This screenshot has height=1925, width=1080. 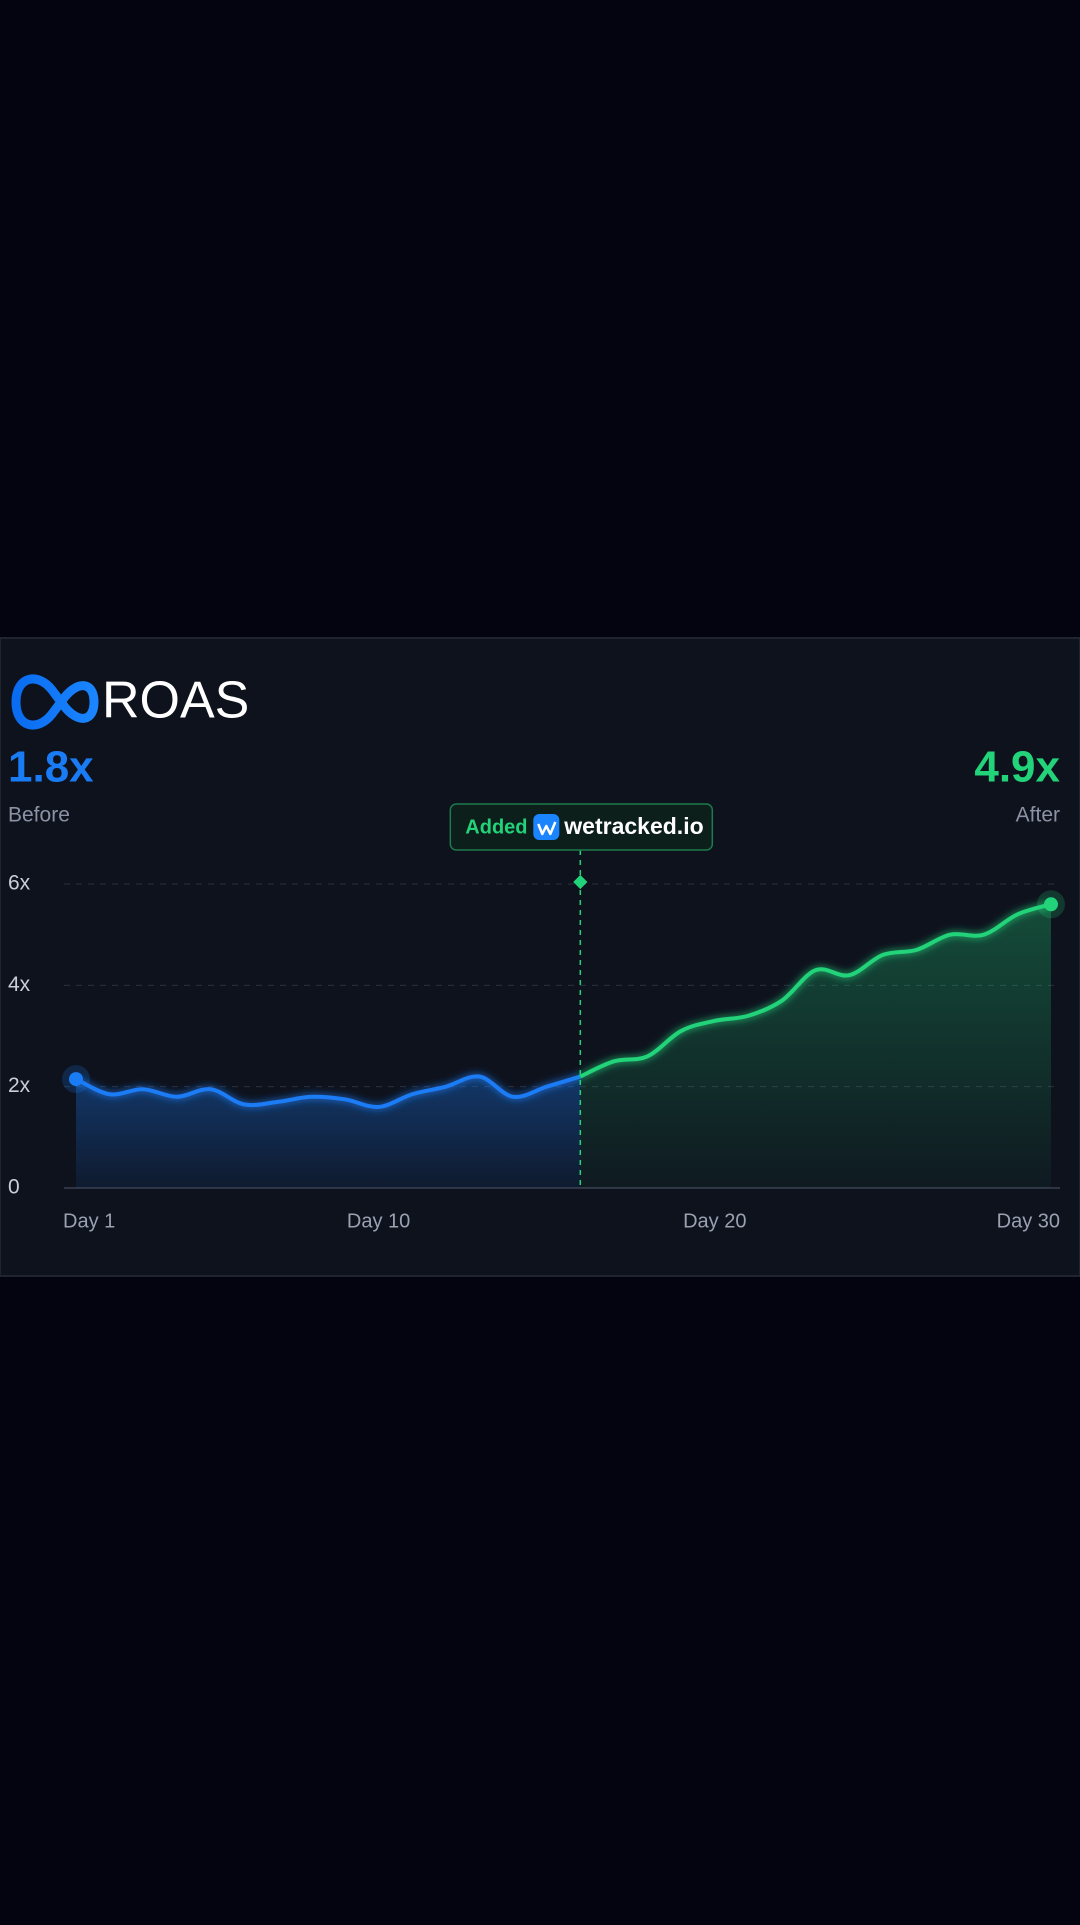 I want to click on meta-logo, so click(x=55, y=702).